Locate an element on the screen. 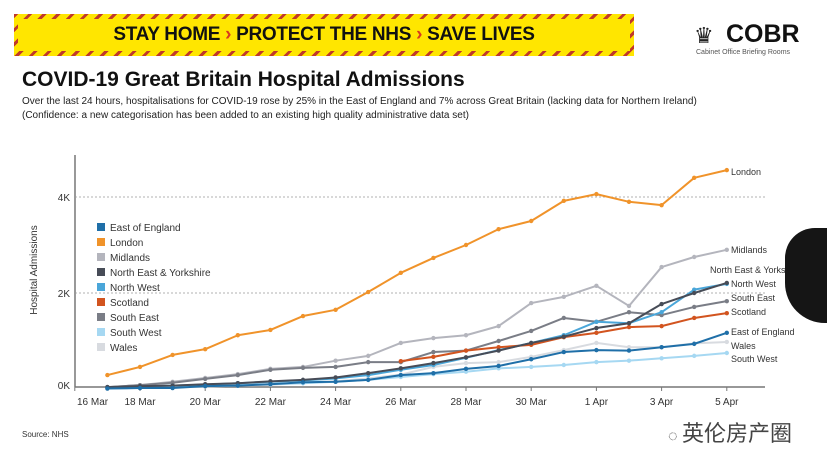  cobr-logo: ♛ COBR Cabinet Office Briefing Rooms is located at coordinates (755, 40).